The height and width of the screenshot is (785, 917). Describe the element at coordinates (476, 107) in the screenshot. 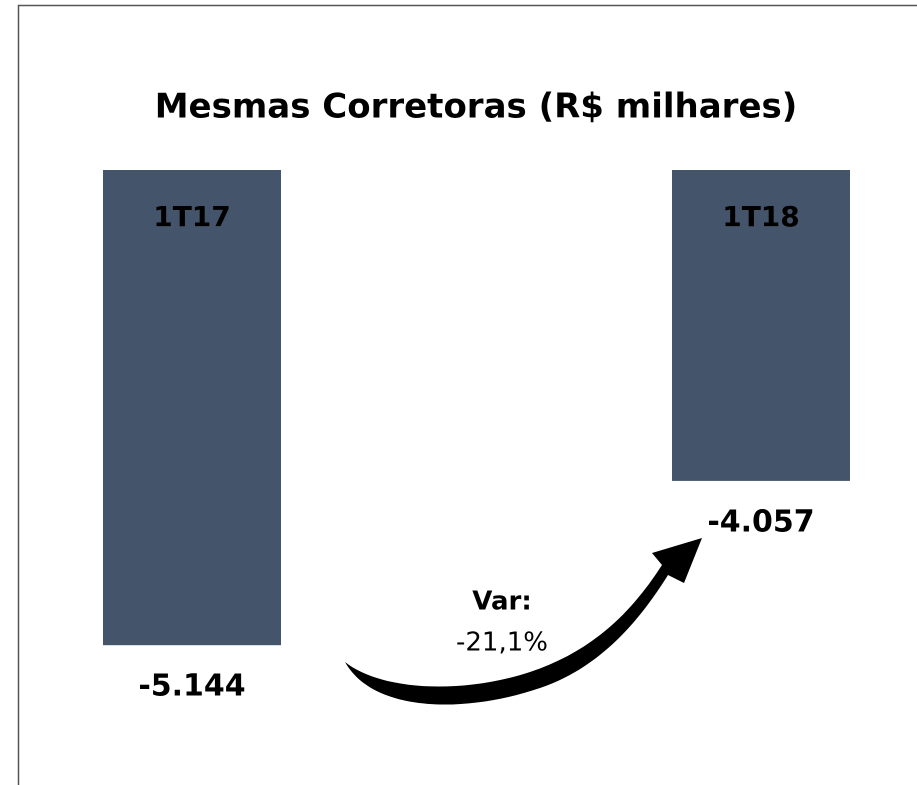

I see `chart-title: Mesmas Corretoras (R$ milhares)` at that location.